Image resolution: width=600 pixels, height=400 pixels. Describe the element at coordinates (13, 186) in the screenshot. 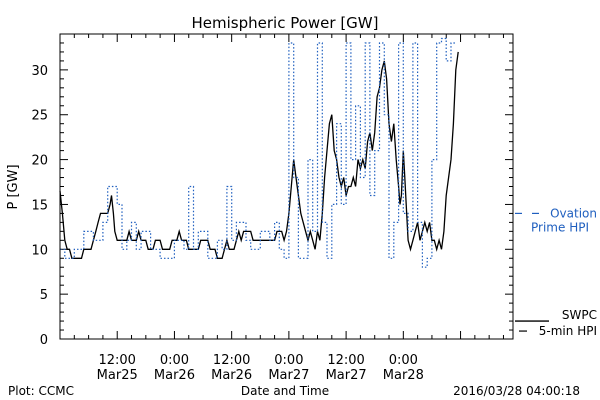

I see `y-axis-label: P [GW]` at that location.